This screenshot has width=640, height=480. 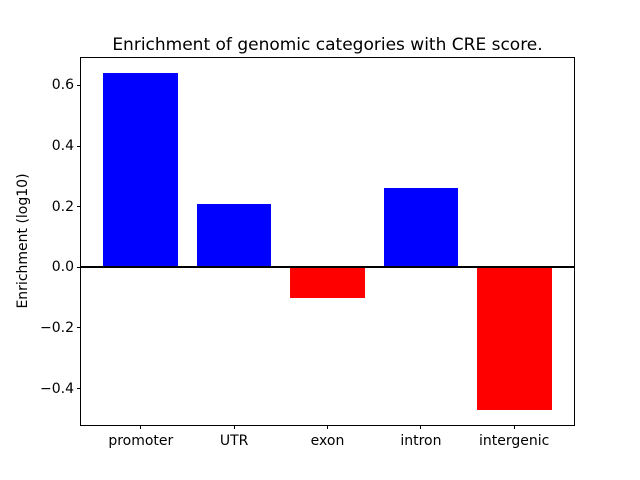 What do you see at coordinates (23, 241) in the screenshot?
I see `y-axis-label-text: Enrichment (log10)` at bounding box center [23, 241].